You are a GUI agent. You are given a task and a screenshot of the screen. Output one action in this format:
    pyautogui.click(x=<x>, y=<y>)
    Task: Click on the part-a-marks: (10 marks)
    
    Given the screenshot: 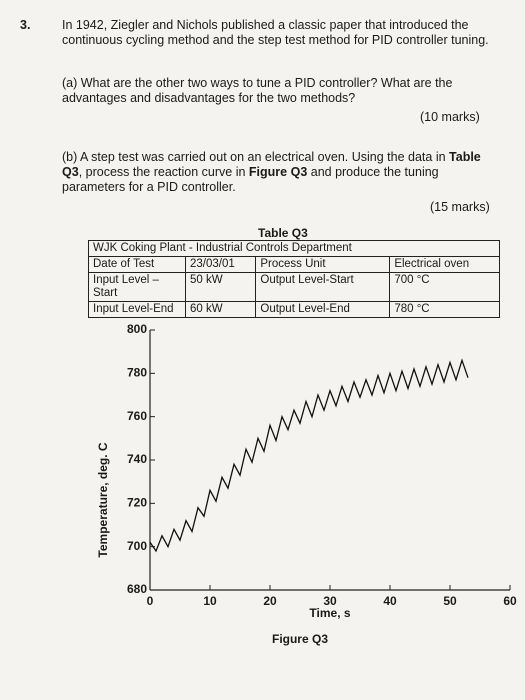 What is the action you would take?
    pyautogui.click(x=450, y=117)
    